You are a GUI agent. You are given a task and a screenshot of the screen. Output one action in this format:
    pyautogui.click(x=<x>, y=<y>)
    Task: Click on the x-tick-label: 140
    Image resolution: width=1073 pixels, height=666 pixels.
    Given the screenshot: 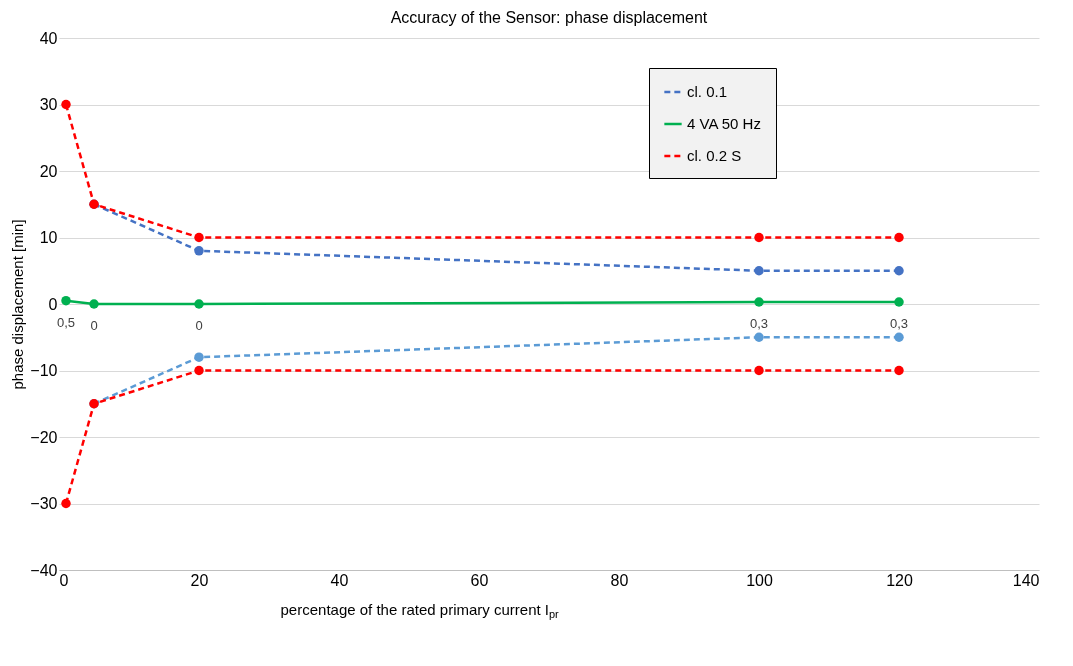 What is the action you would take?
    pyautogui.click(x=1026, y=580)
    